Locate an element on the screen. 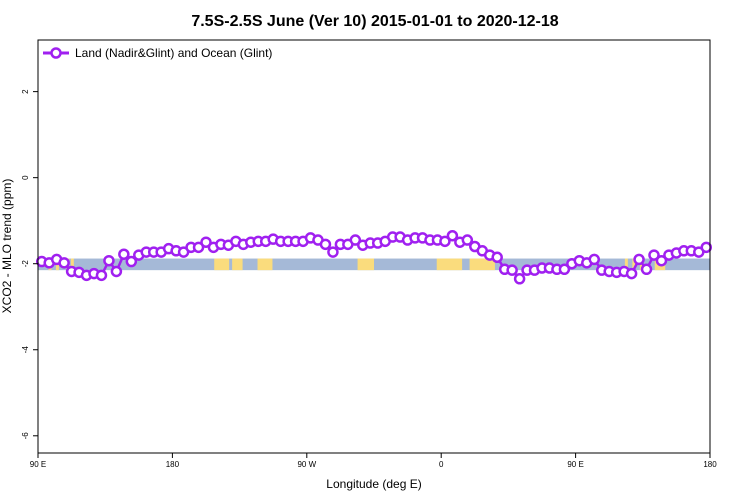  x-tick-label: 0 is located at coordinates (441, 464).